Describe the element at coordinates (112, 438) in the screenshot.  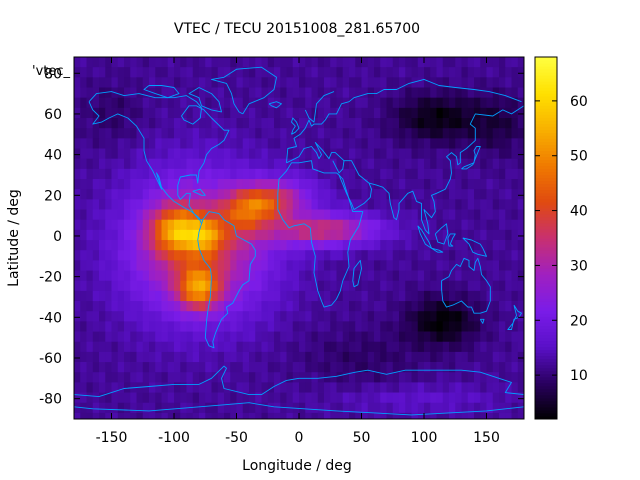
I see `x-tick-label: -150` at that location.